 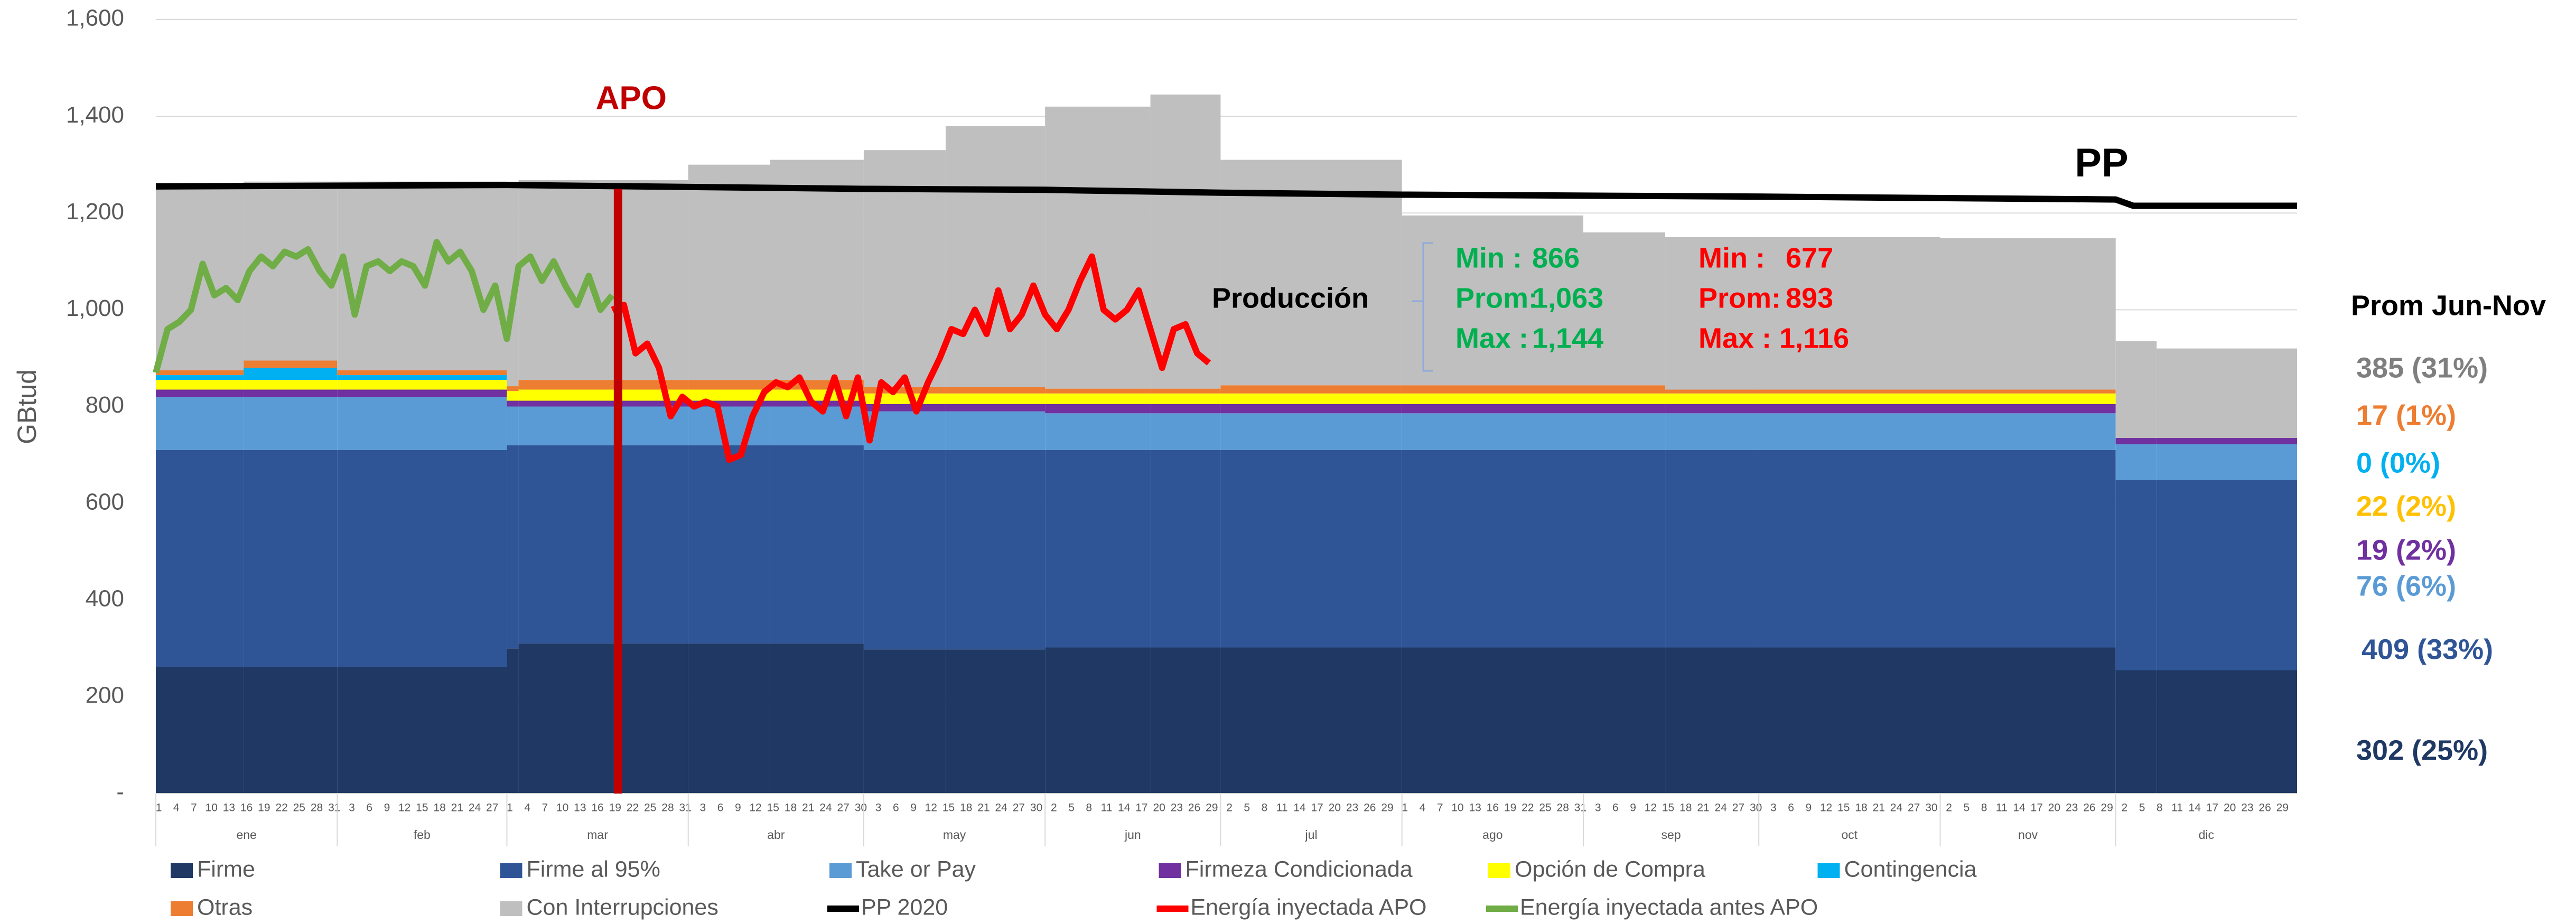 I want to click on month-label: nov, so click(x=2028, y=835).